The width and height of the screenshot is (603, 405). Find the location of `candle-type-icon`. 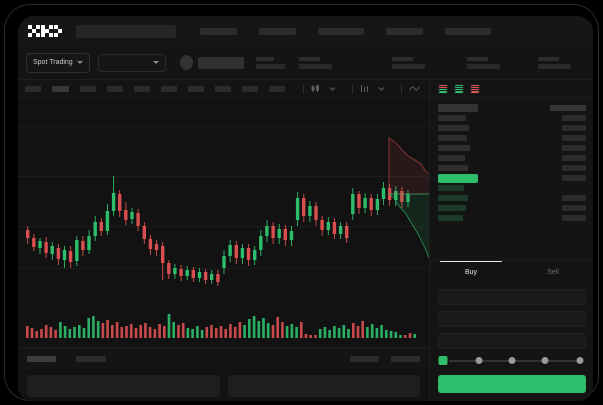

candle-type-icon is located at coordinates (315, 88).